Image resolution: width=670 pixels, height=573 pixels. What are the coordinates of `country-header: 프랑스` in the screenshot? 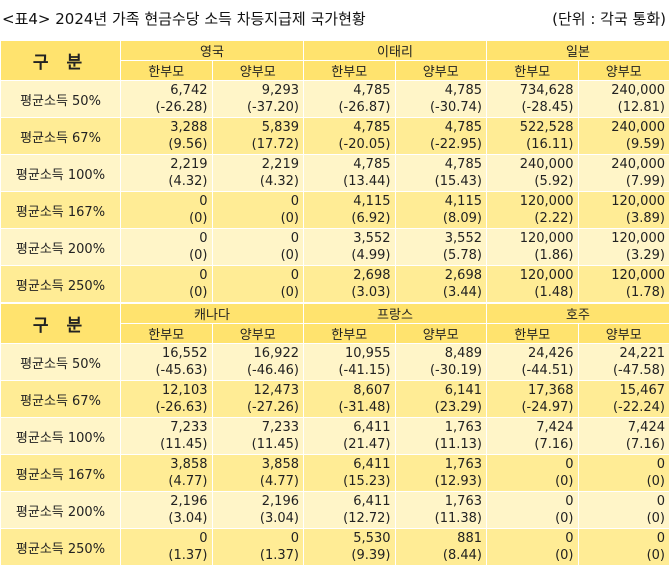 It's located at (395, 313).